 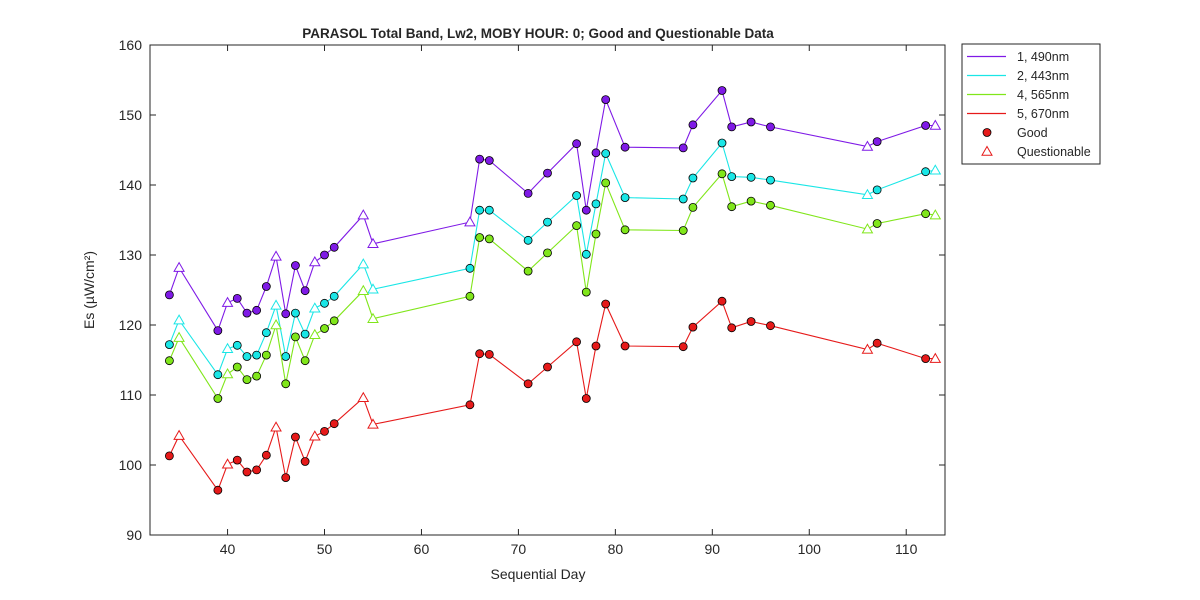 I want to click on y-tick-label: 110, so click(x=131, y=395).